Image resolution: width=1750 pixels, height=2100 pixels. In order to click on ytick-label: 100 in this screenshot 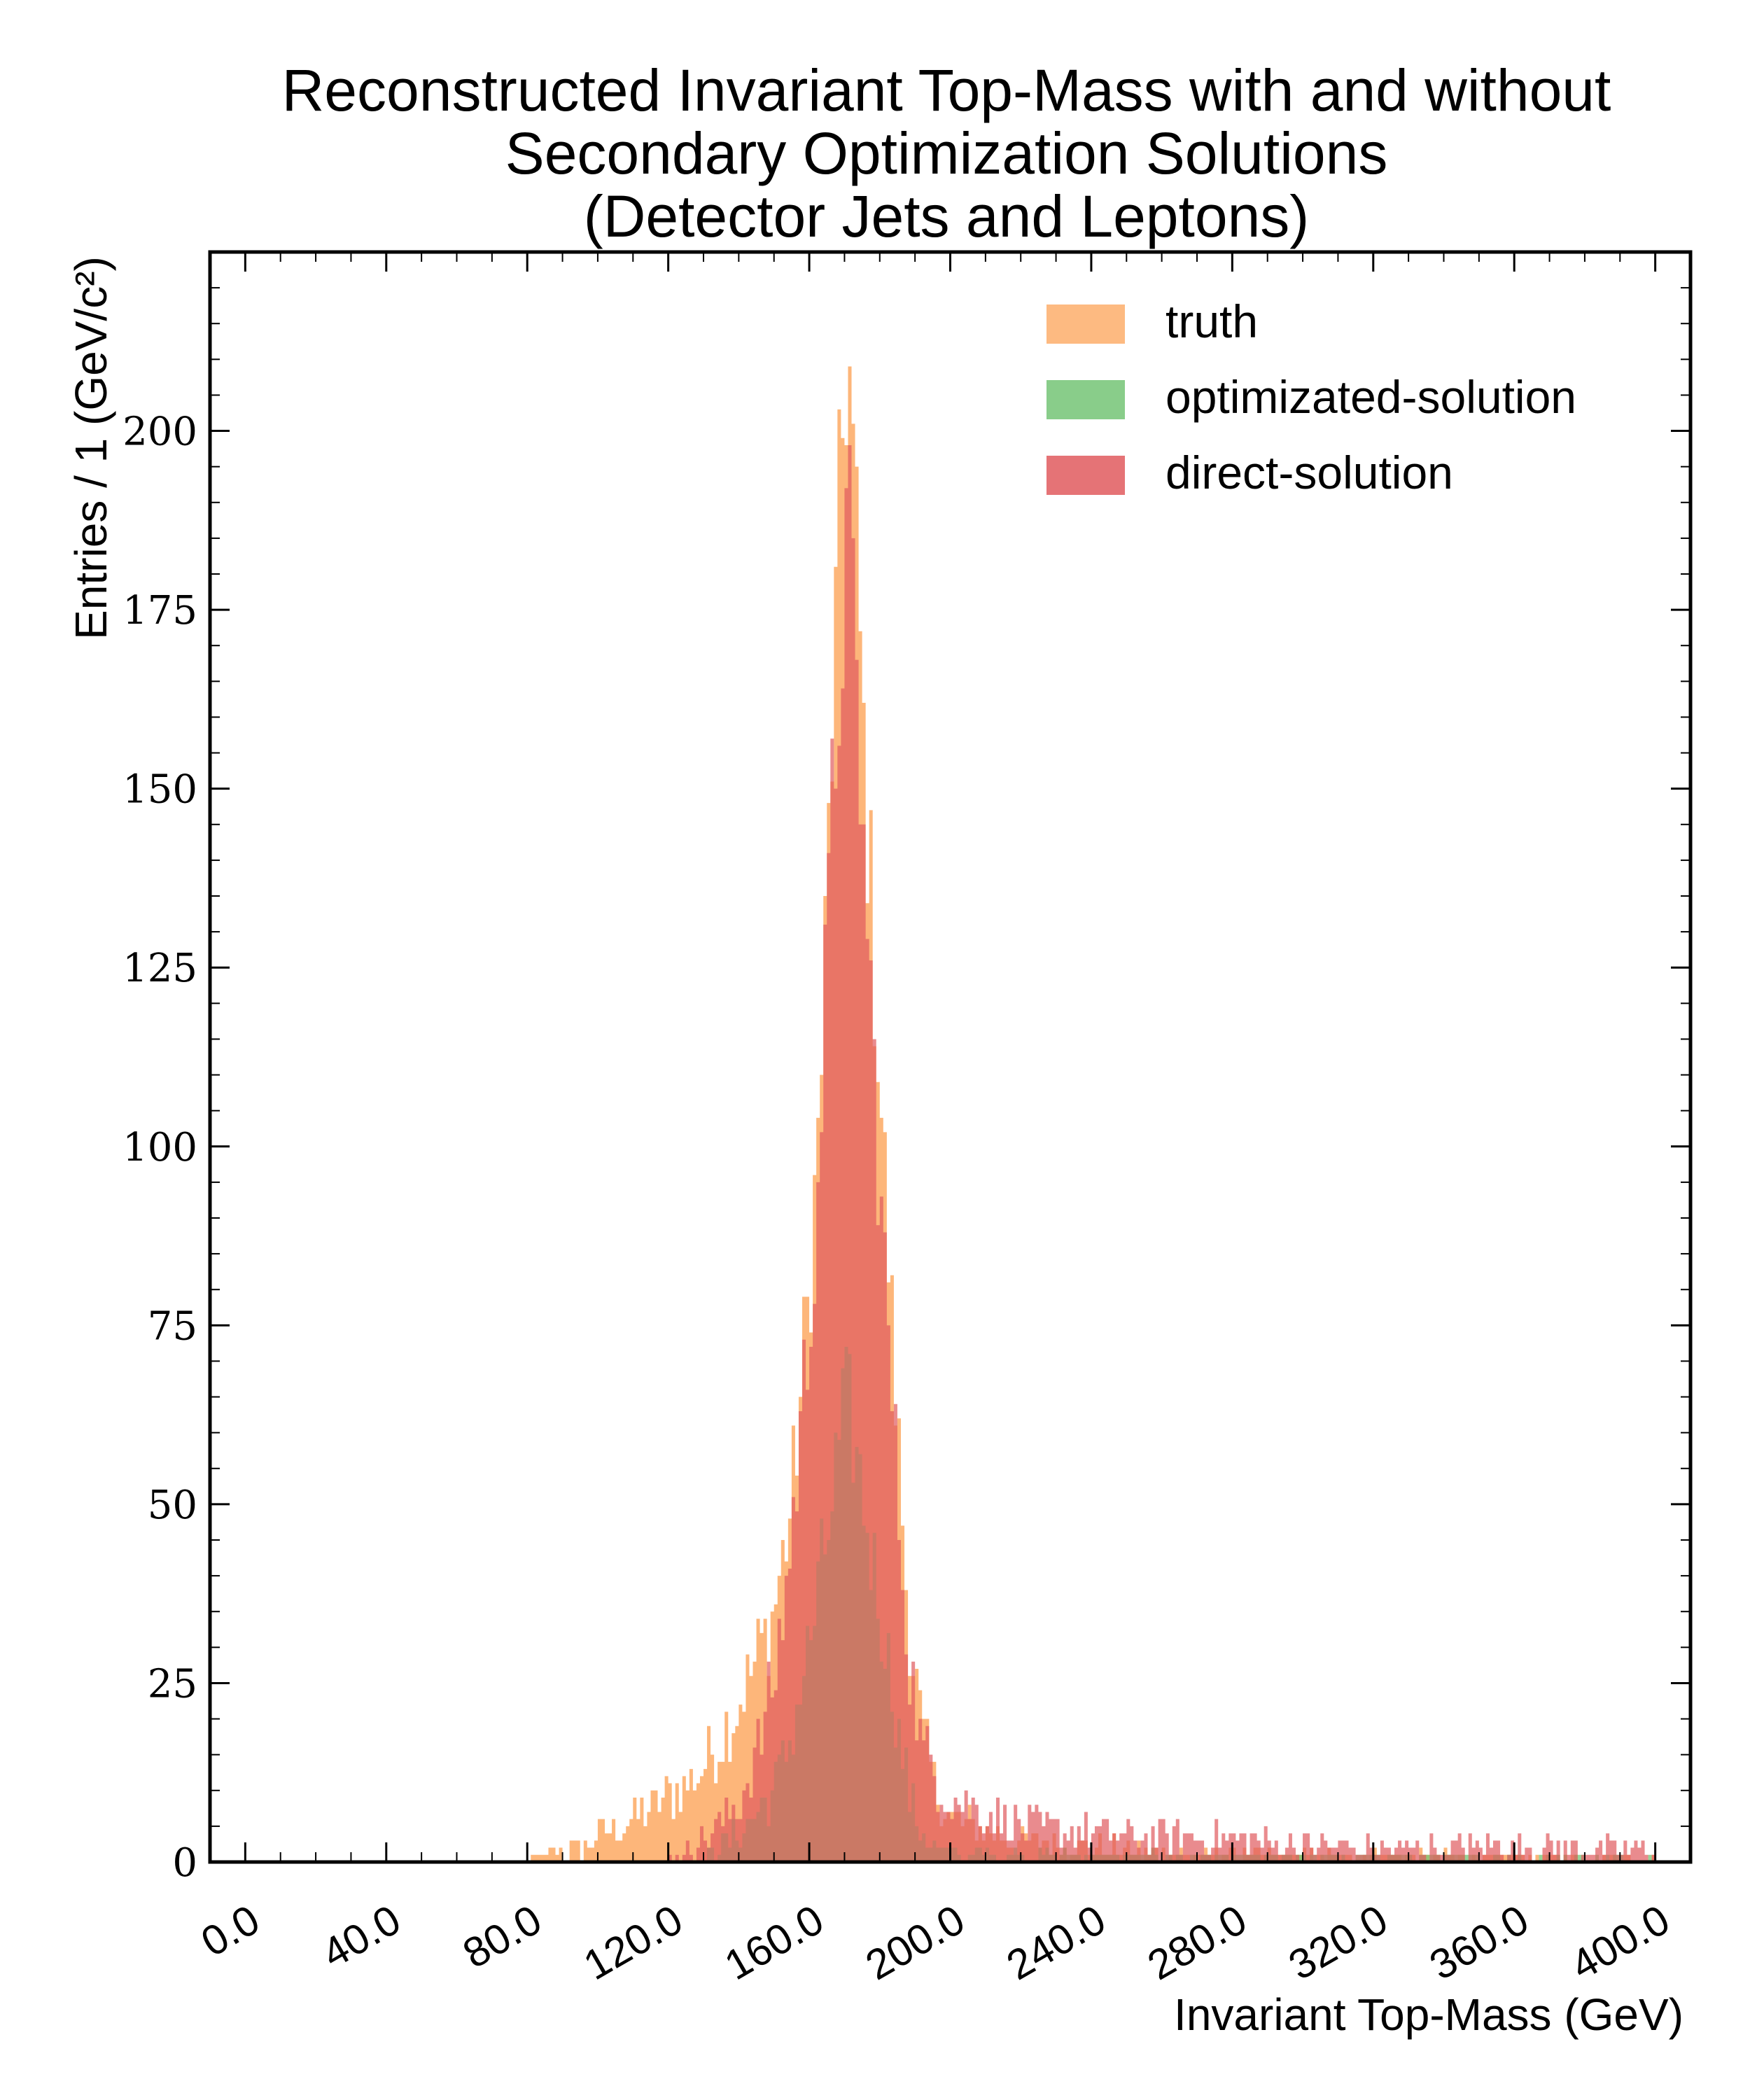, I will do `click(159, 1147)`.